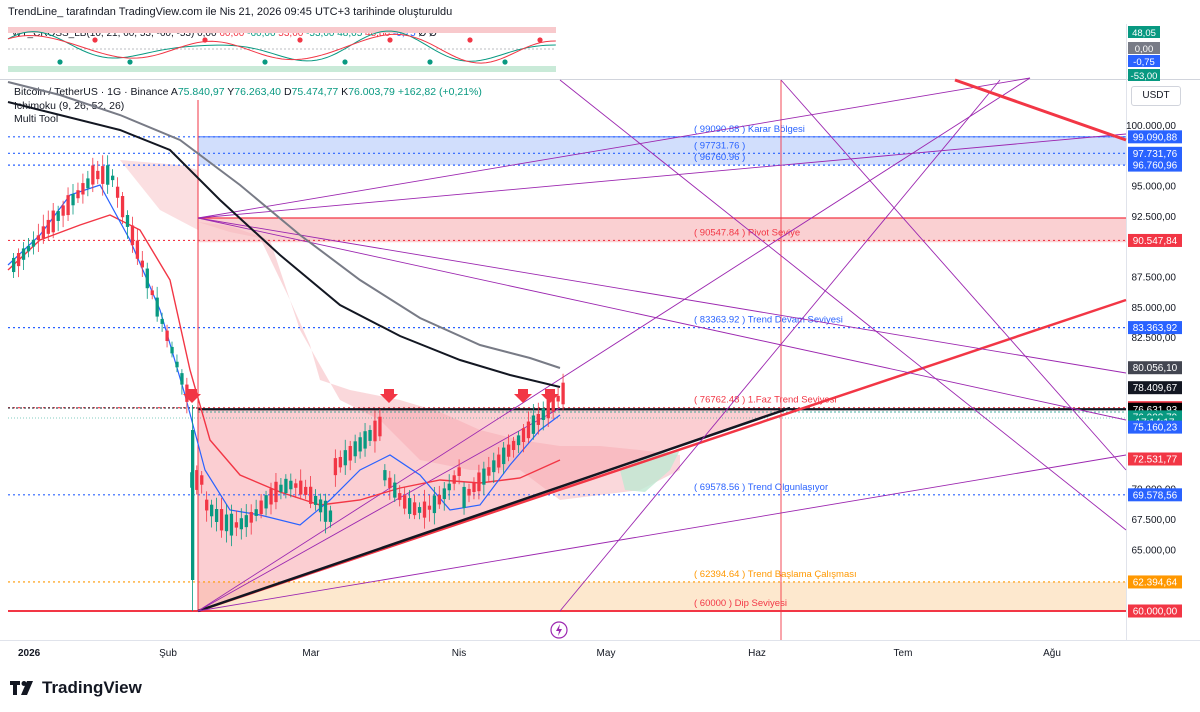 The image size is (1200, 712). Describe the element at coordinates (1155, 410) in the screenshot. I see `svg-text: 76.631,93` at that location.